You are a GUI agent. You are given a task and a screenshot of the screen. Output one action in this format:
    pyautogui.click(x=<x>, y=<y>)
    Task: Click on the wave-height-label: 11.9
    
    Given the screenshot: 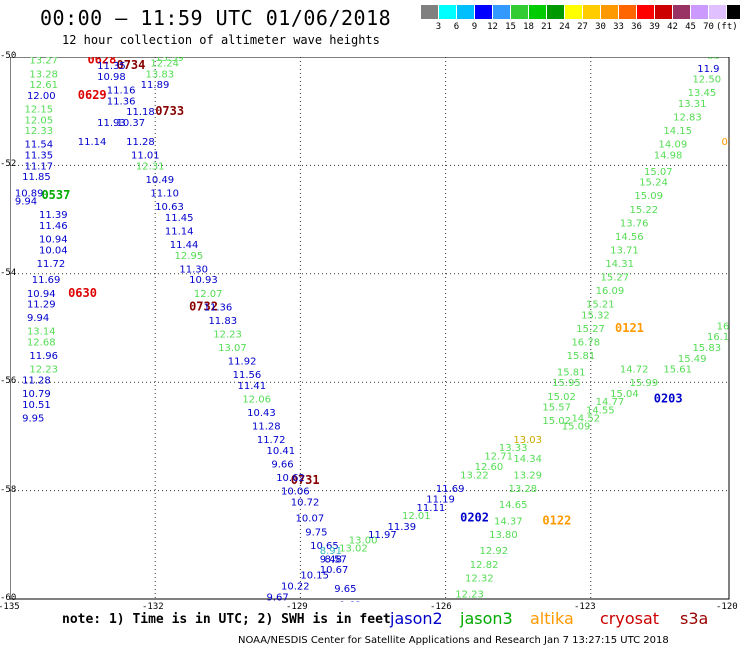 What is the action you would take?
    pyautogui.click(x=708, y=69)
    